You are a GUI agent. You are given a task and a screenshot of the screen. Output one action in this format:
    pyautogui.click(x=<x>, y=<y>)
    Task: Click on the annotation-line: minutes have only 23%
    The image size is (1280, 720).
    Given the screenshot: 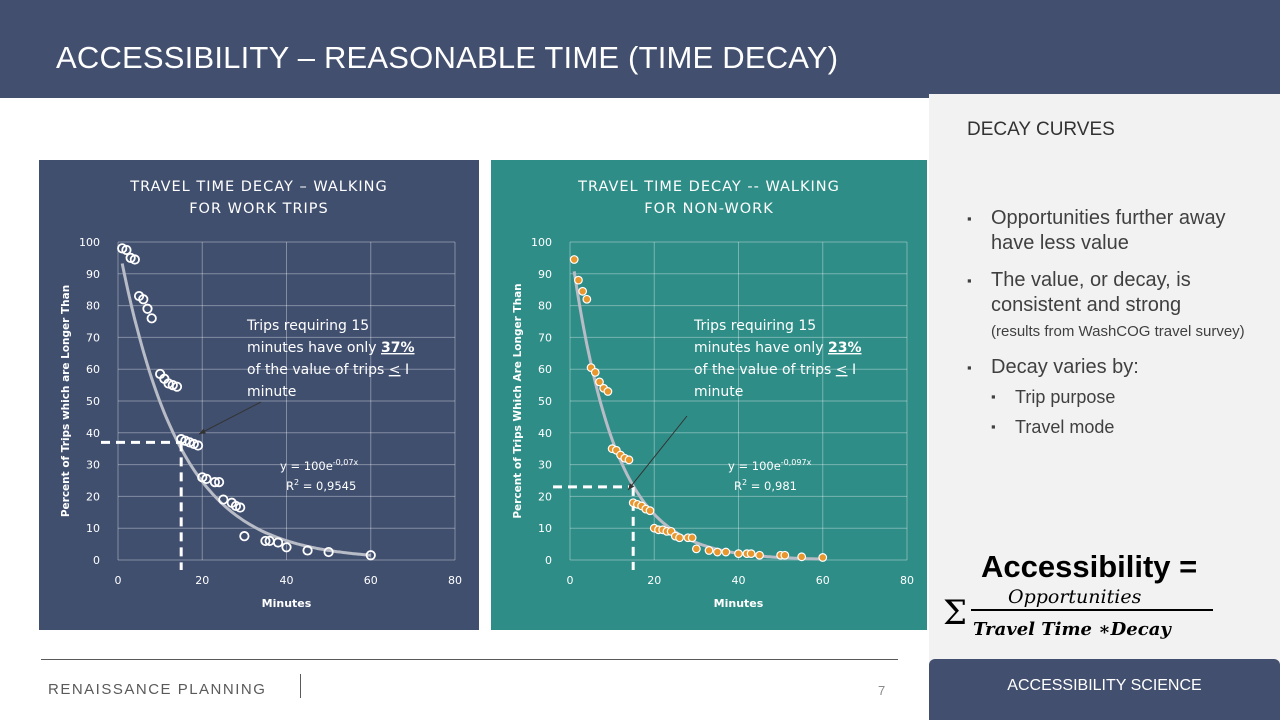 What is the action you would take?
    pyautogui.click(x=778, y=348)
    